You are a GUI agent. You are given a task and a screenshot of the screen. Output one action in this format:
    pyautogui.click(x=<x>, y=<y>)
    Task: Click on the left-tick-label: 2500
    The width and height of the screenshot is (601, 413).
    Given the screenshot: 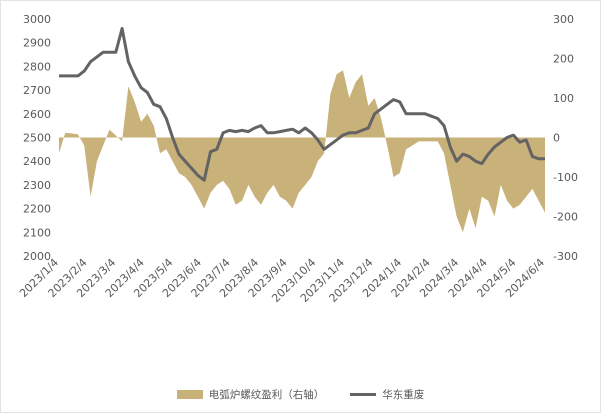 What is the action you would take?
    pyautogui.click(x=37, y=138)
    